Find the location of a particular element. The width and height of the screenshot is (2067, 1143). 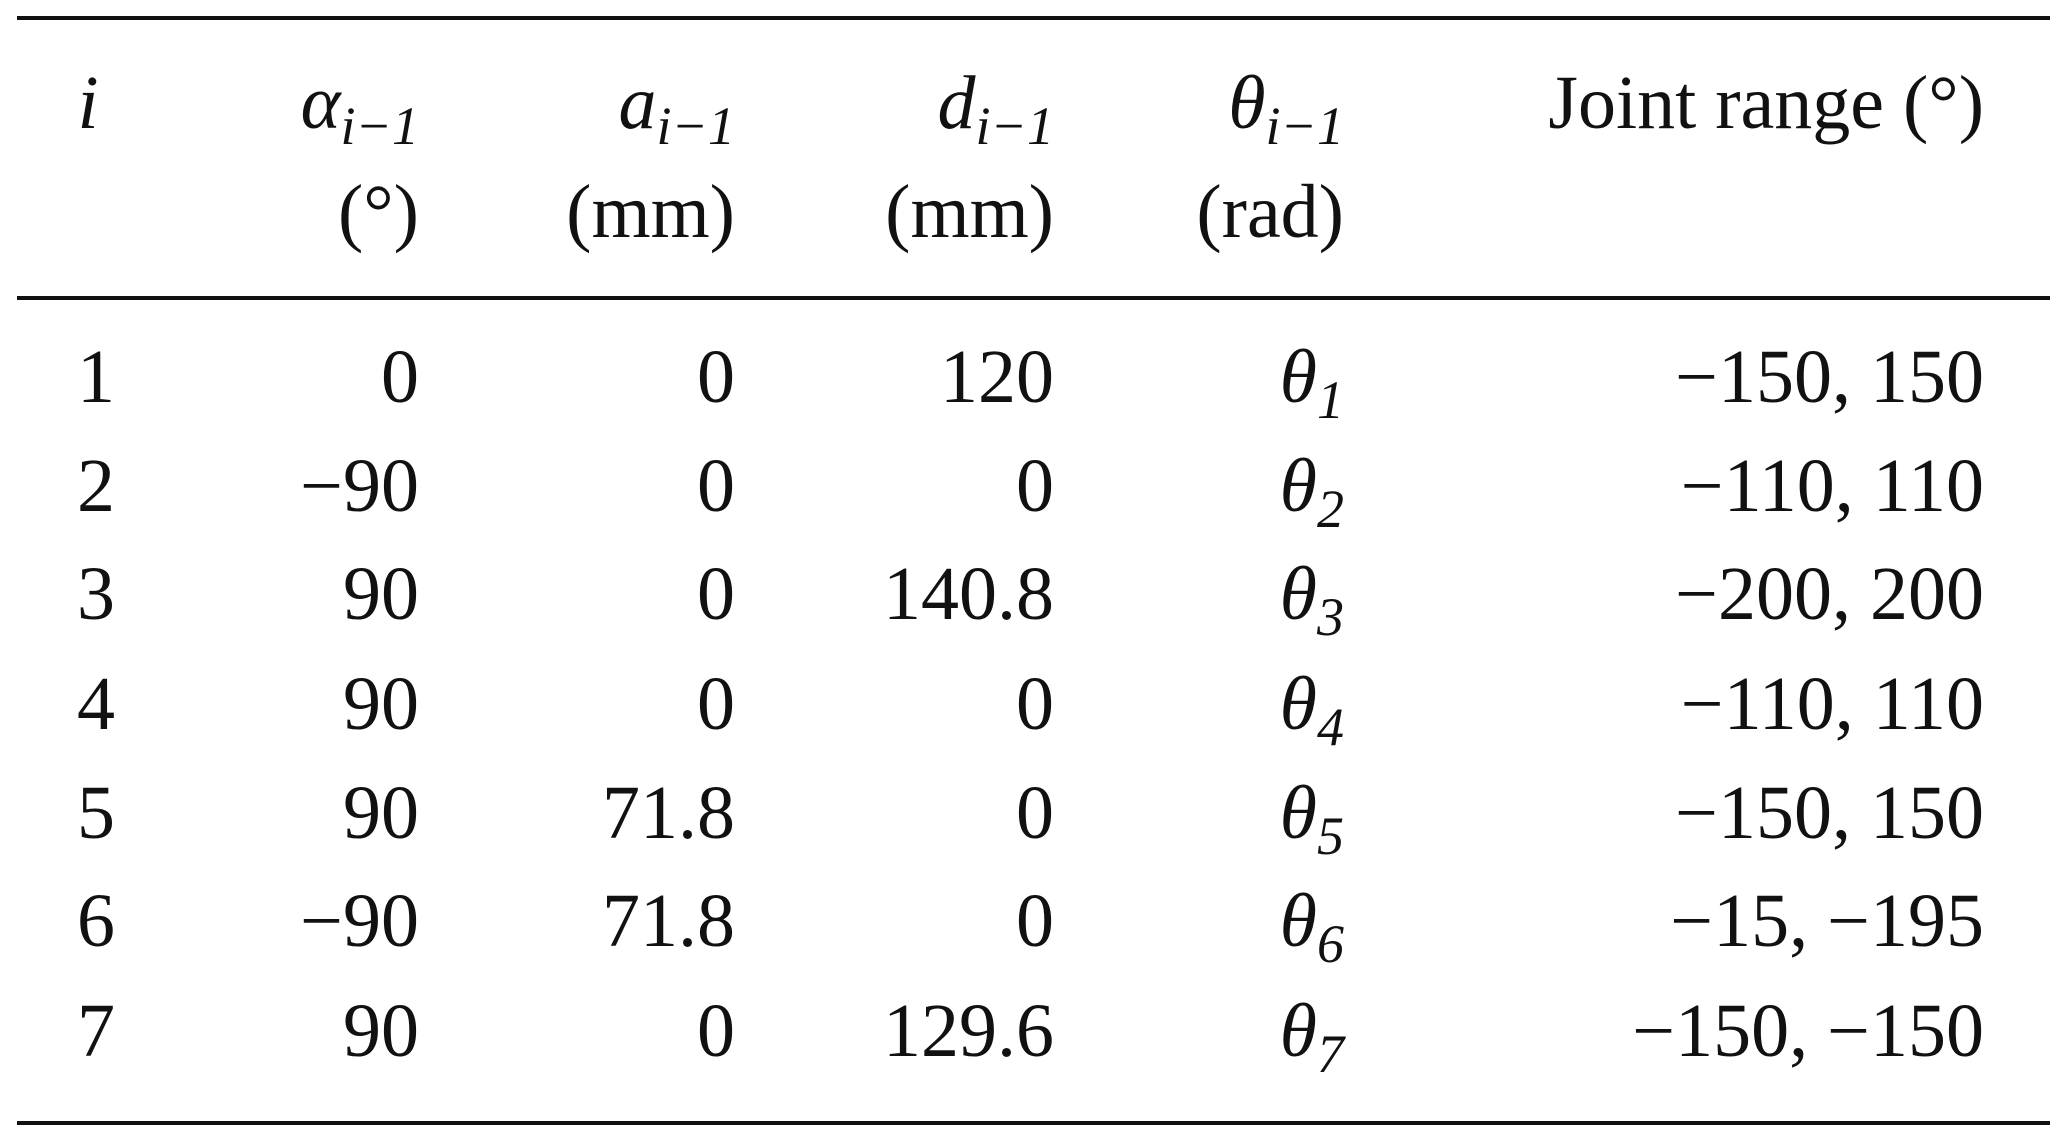

table-cell: θ2 is located at coordinates (1312, 491).